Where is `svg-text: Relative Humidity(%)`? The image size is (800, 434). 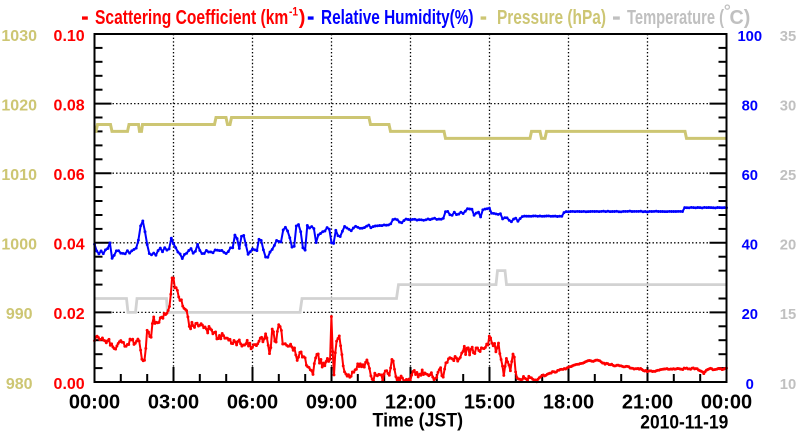
svg-text: Relative Humidity(%) is located at coordinates (397, 18).